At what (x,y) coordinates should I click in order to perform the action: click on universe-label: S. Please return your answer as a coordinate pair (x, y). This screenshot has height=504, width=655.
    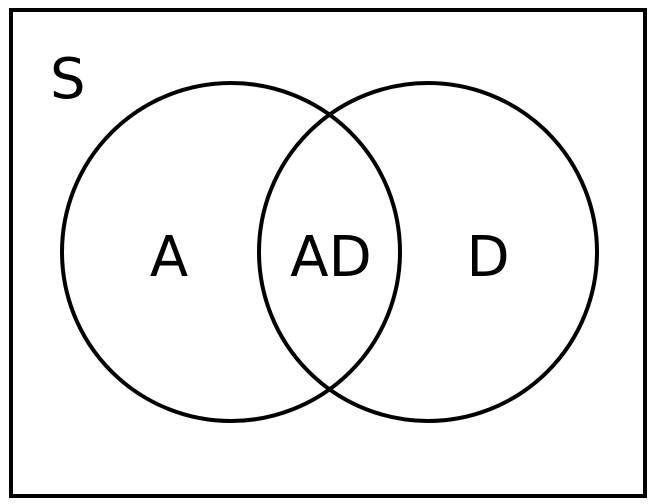
    Looking at the image, I should click on (68, 79).